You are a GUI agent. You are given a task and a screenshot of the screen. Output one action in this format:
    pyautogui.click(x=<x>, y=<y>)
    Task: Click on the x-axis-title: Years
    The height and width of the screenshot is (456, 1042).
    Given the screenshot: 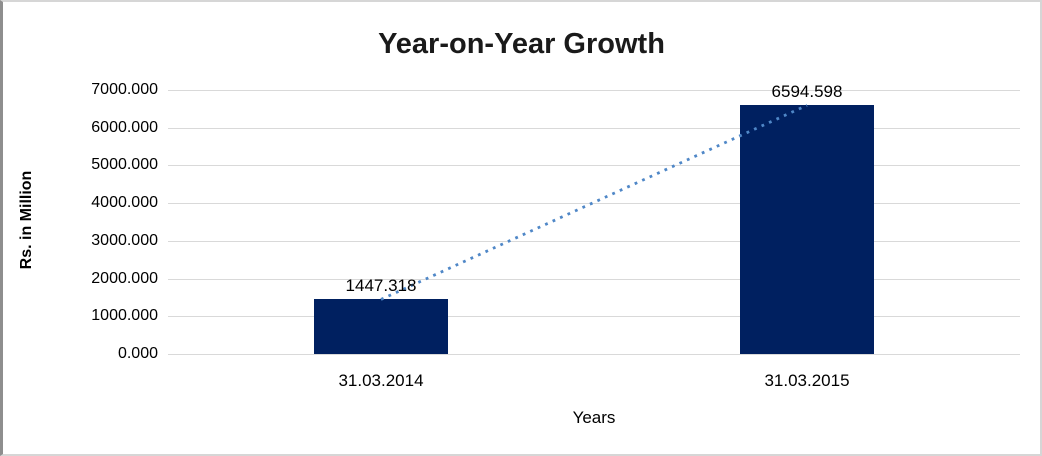 What is the action you would take?
    pyautogui.click(x=594, y=417)
    